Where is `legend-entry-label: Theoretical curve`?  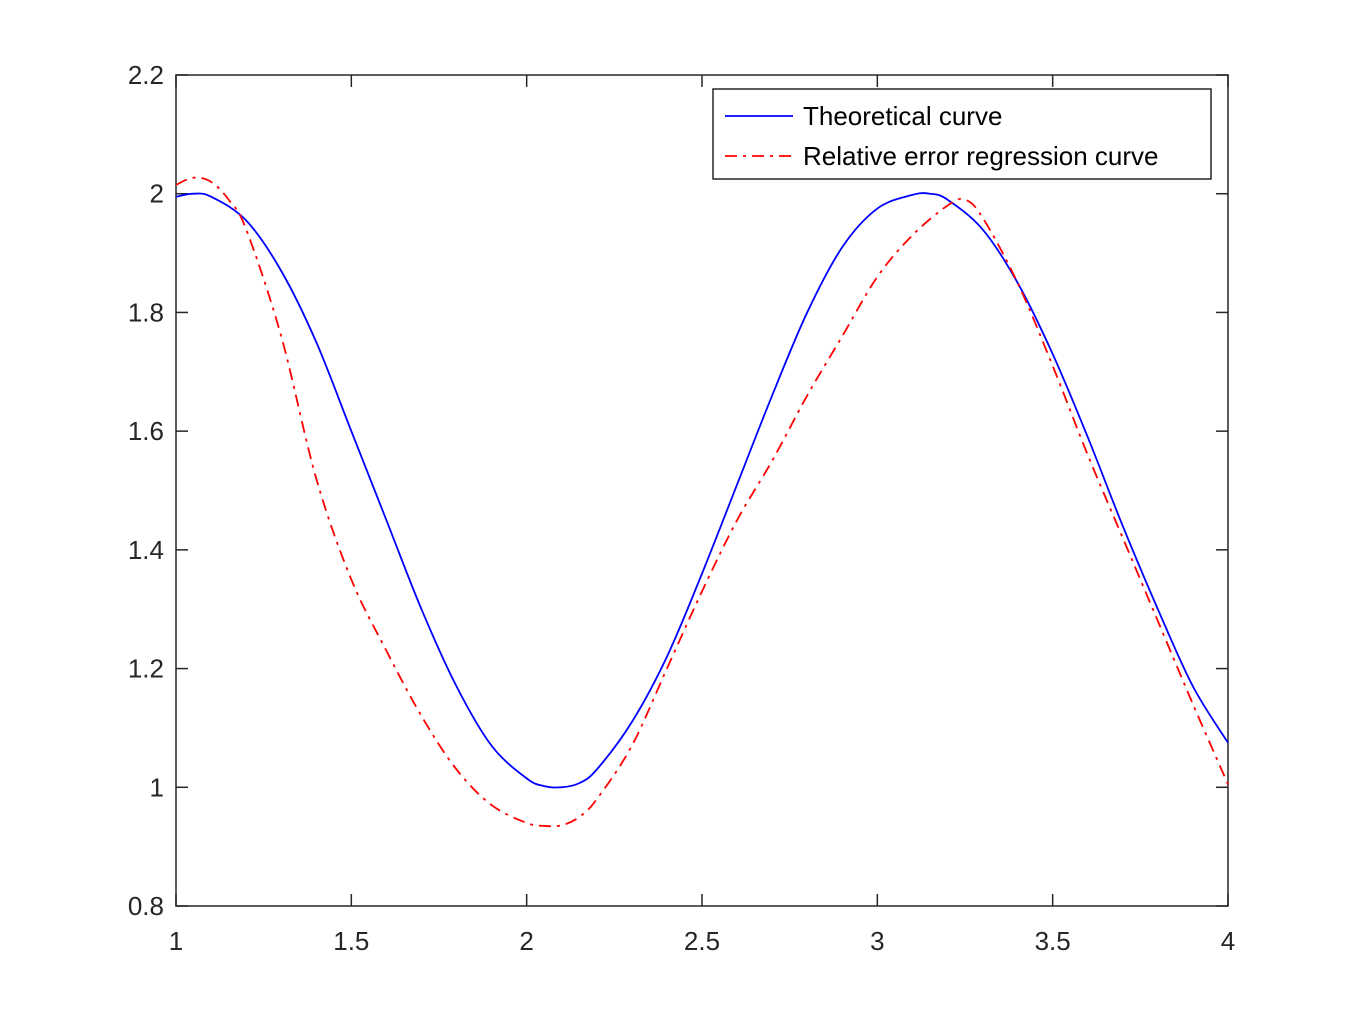 legend-entry-label: Theoretical curve is located at coordinates (902, 116).